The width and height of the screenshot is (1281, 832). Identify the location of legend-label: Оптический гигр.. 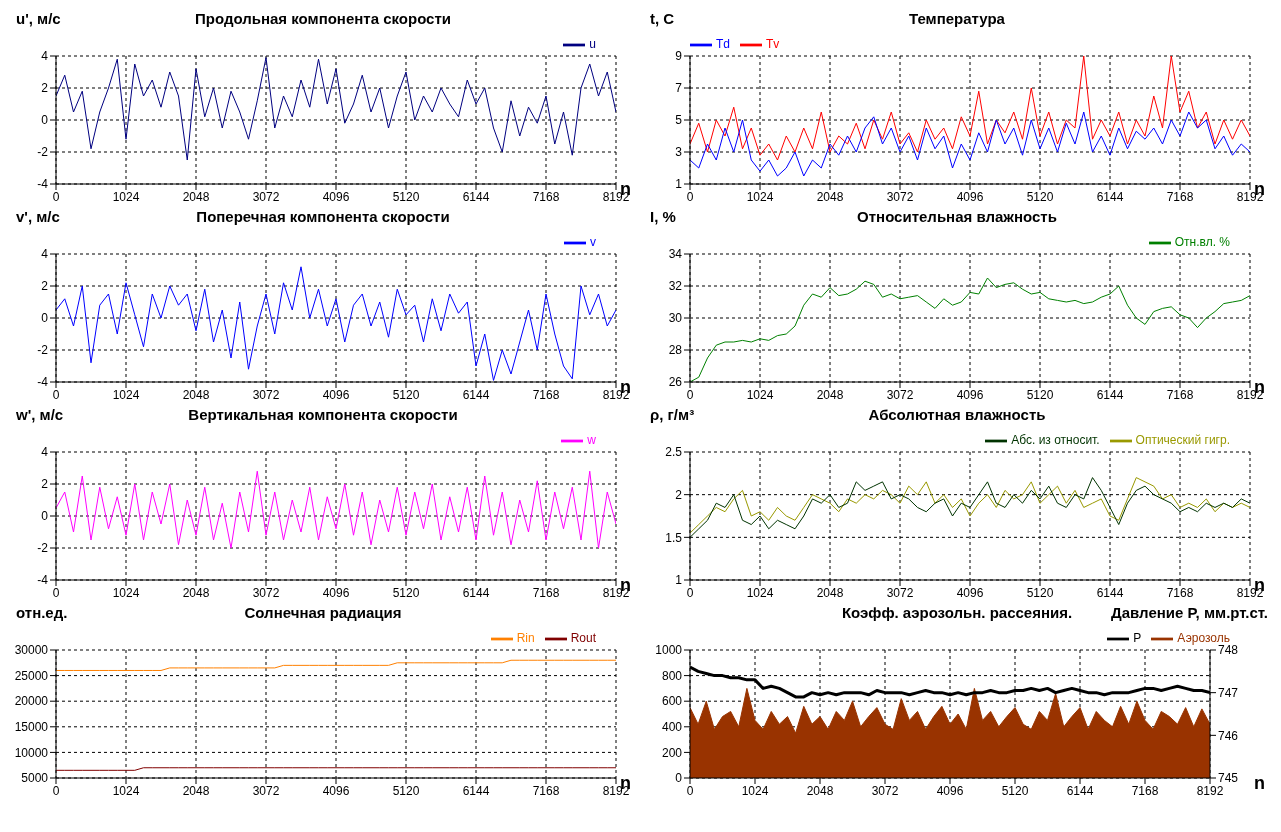
(1182, 440).